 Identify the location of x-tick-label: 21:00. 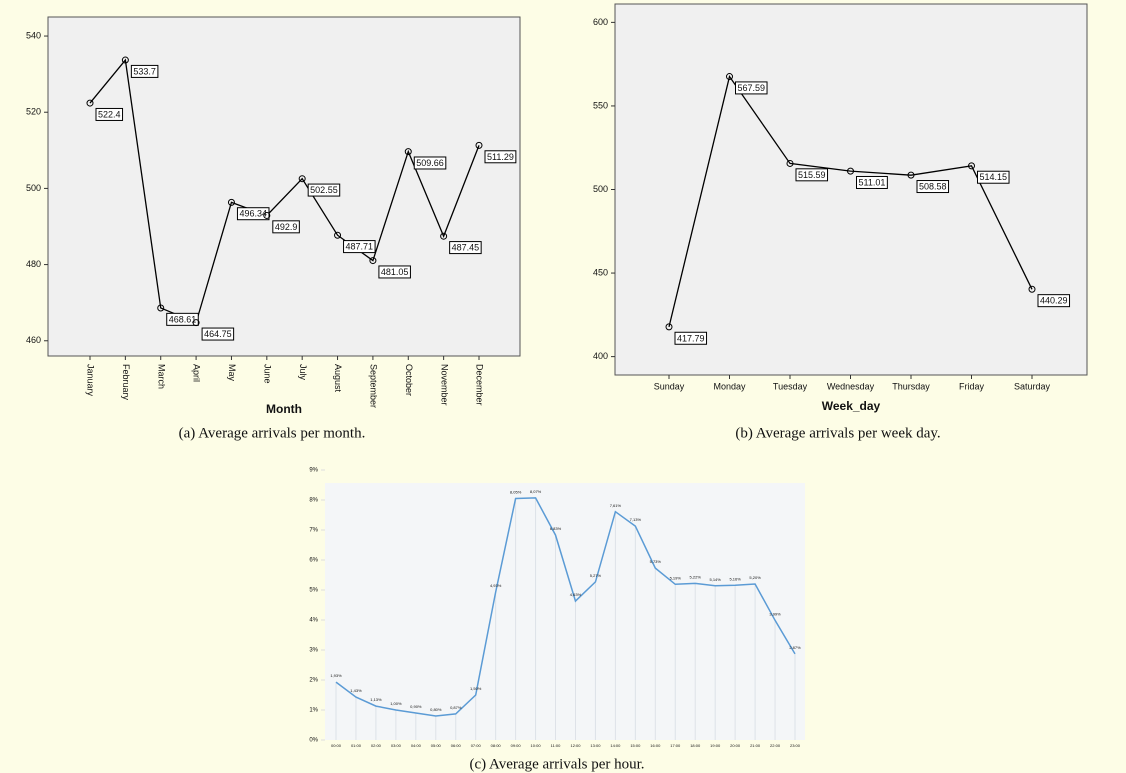
(755, 745).